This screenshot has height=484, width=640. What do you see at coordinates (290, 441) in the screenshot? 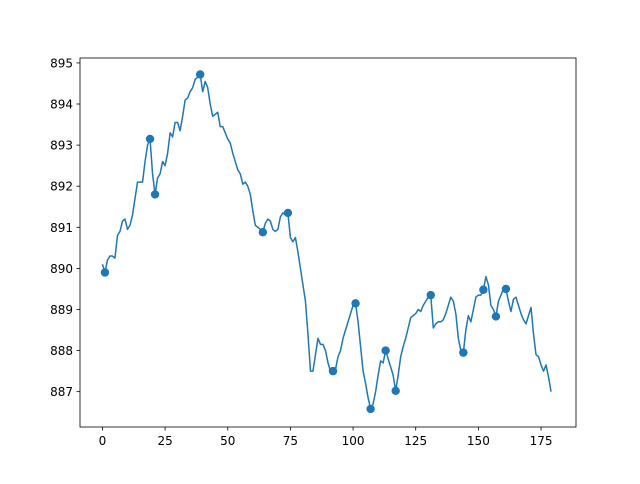
I see `x-tick-label: 75` at bounding box center [290, 441].